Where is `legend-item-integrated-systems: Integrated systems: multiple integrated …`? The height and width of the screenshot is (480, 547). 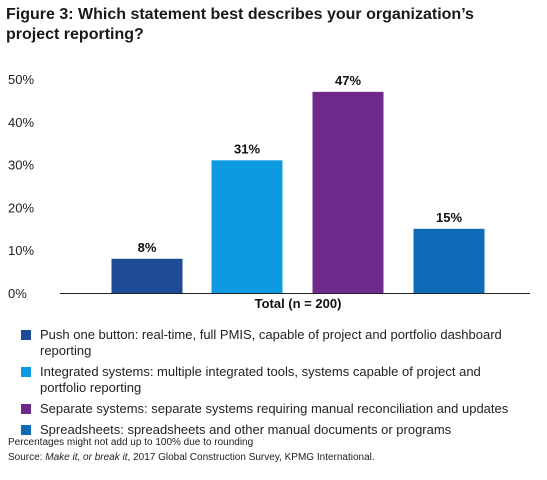 legend-item-integrated-systems: Integrated systems: multiple integrated … is located at coordinates (276, 380).